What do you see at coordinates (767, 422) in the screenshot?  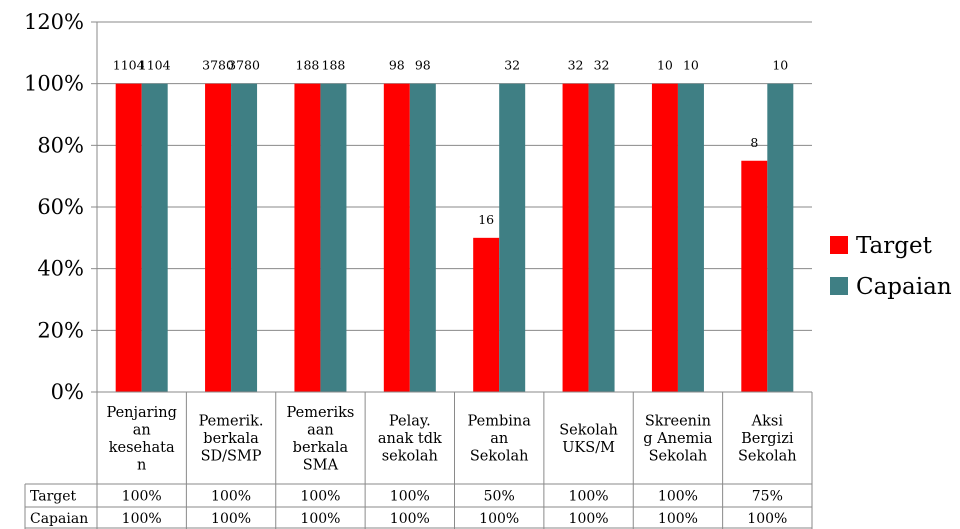 I see `category-label-line: Aksi` at bounding box center [767, 422].